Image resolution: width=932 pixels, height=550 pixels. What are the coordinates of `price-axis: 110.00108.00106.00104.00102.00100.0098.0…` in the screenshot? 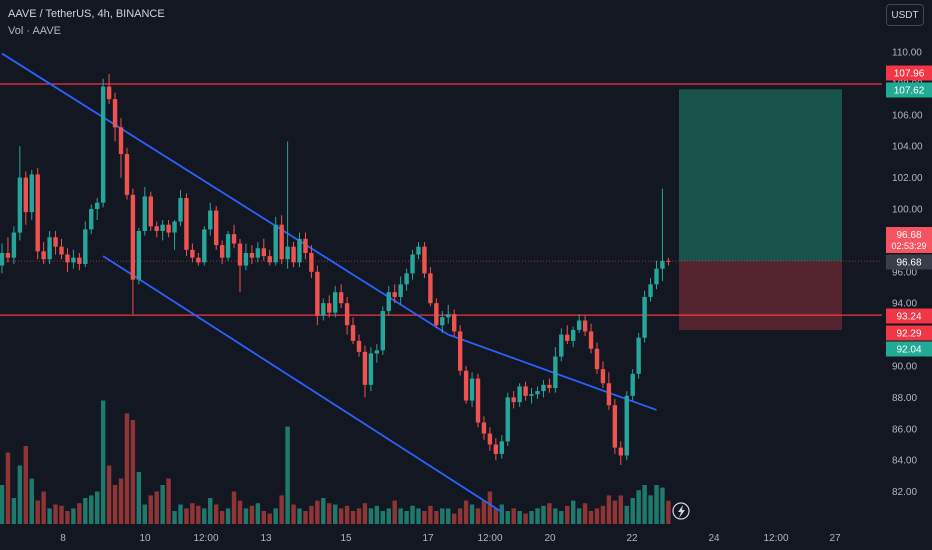 It's located at (907, 273).